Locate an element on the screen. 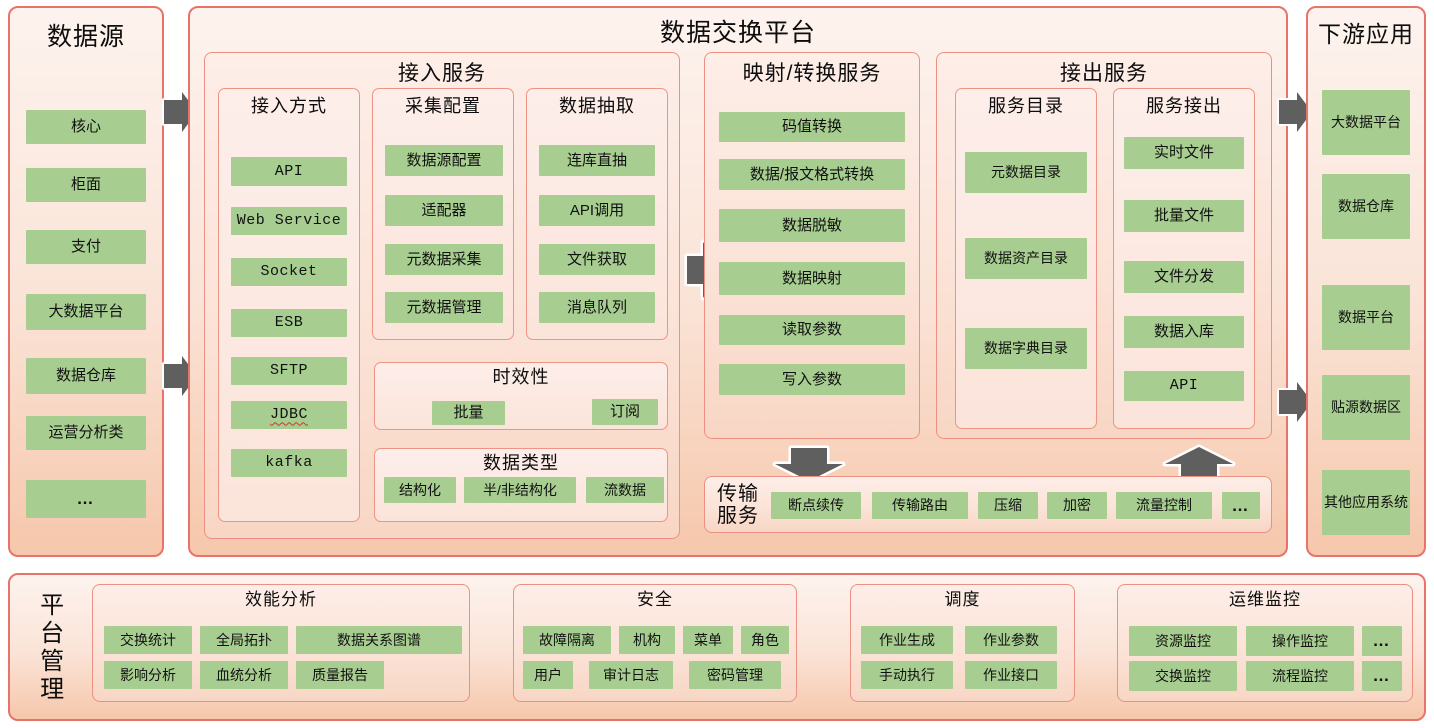 The width and height of the screenshot is (1434, 728). platform-management-title-bound: 平台管理 is located at coordinates (49, 648).